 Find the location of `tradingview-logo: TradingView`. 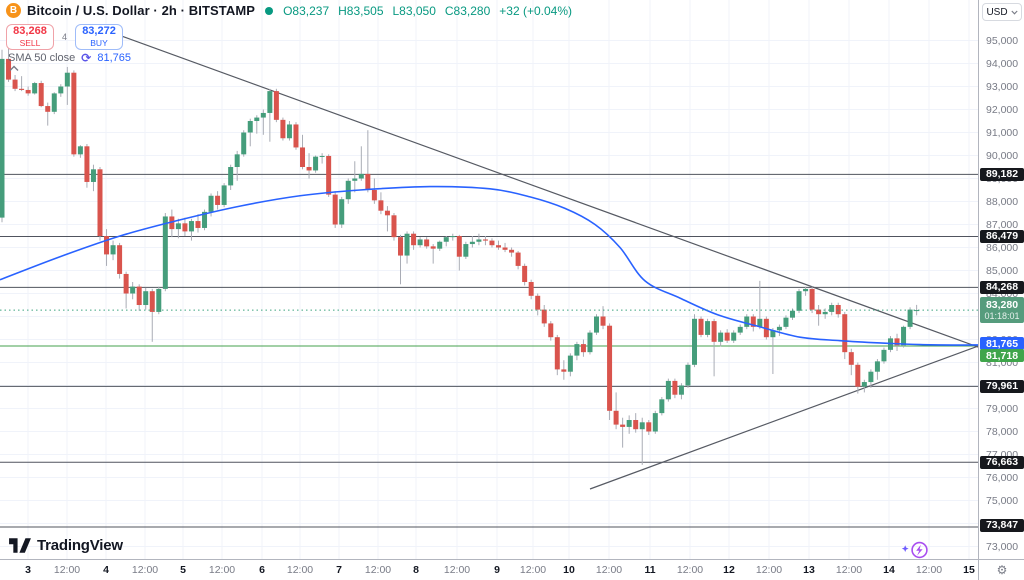

tradingview-logo: TradingView is located at coordinates (66, 545).